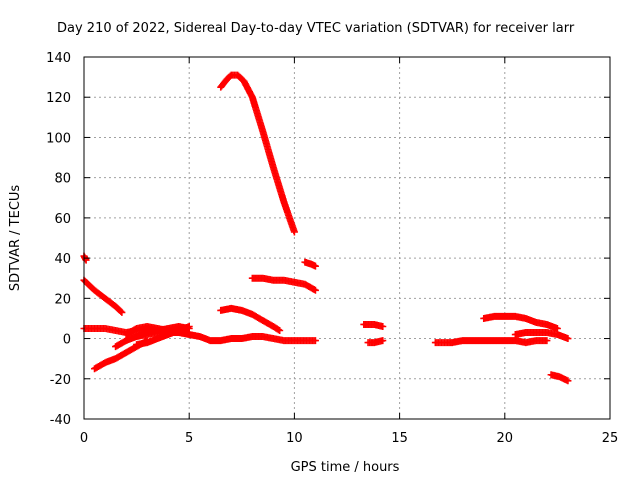 Image resolution: width=640 pixels, height=480 pixels. Describe the element at coordinates (60, 380) in the screenshot. I see `y-tick-label: -20` at that location.